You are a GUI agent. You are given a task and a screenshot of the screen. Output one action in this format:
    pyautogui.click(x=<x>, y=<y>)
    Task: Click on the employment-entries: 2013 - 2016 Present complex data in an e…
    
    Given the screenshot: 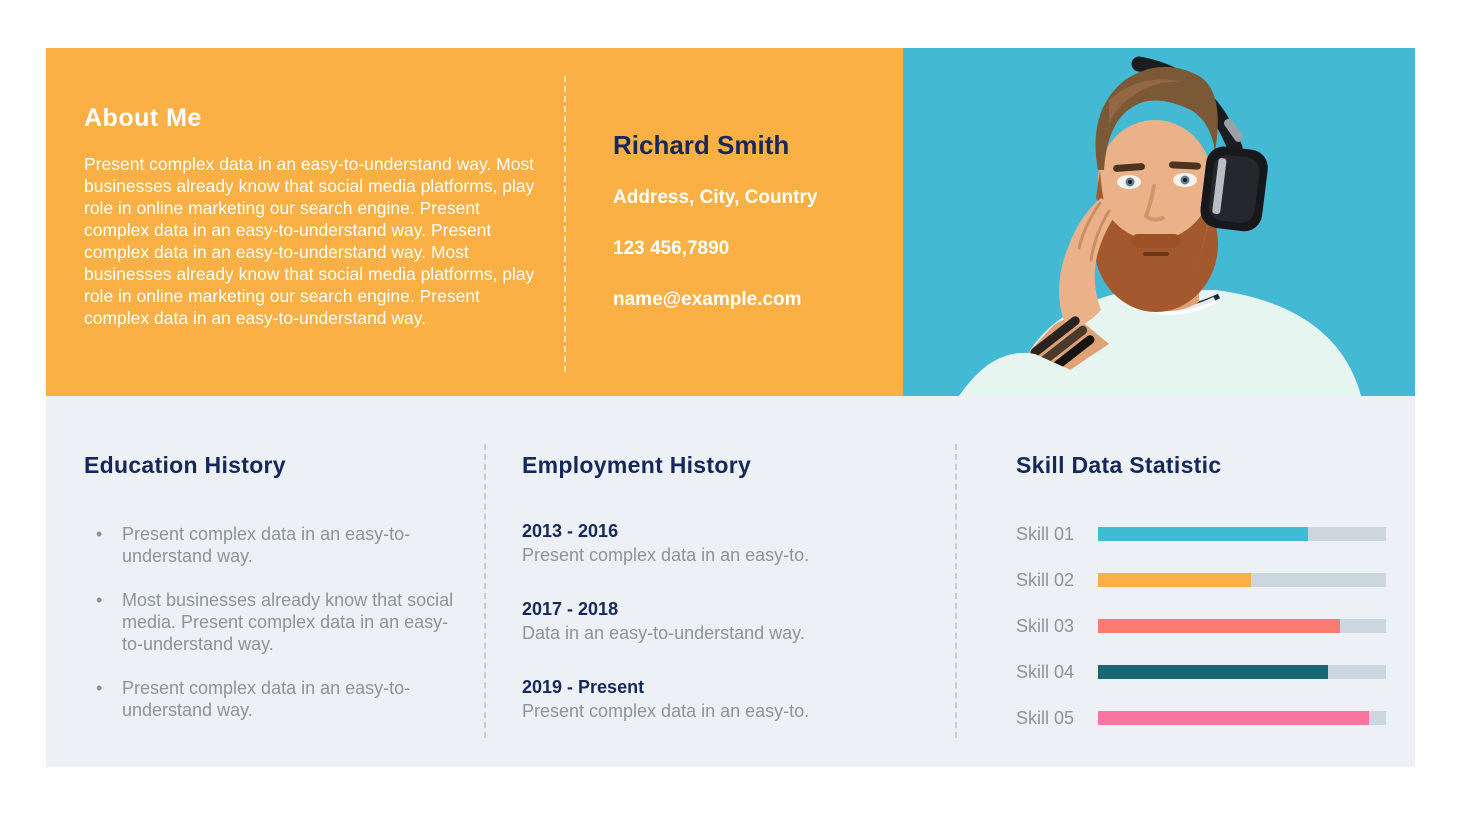 What is the action you would take?
    pyautogui.click(x=717, y=621)
    